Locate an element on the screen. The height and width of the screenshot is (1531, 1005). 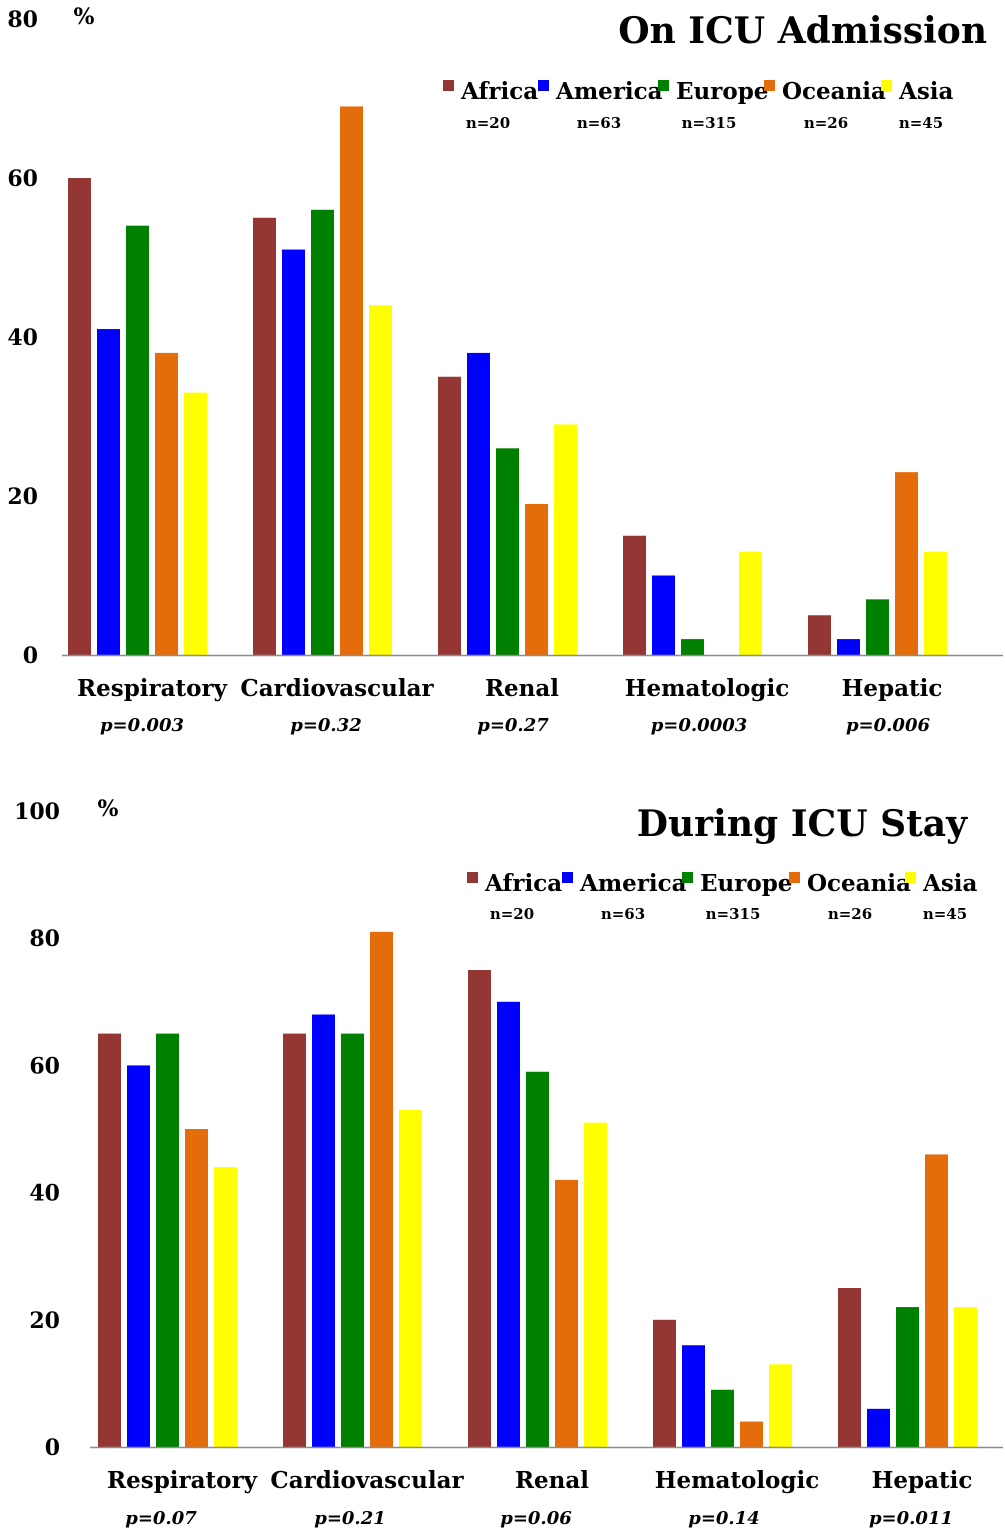
chart-title: On ICU Admission is located at coordinates (802, 31).